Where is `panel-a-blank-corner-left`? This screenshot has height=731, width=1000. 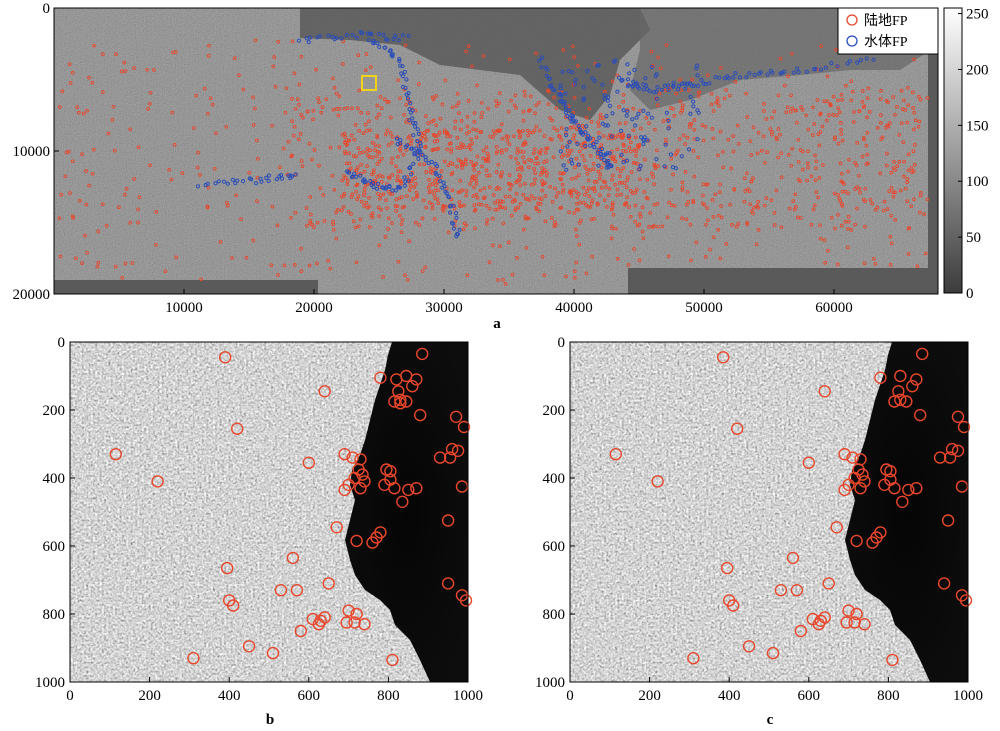
panel-a-blank-corner-left is located at coordinates (186, 287).